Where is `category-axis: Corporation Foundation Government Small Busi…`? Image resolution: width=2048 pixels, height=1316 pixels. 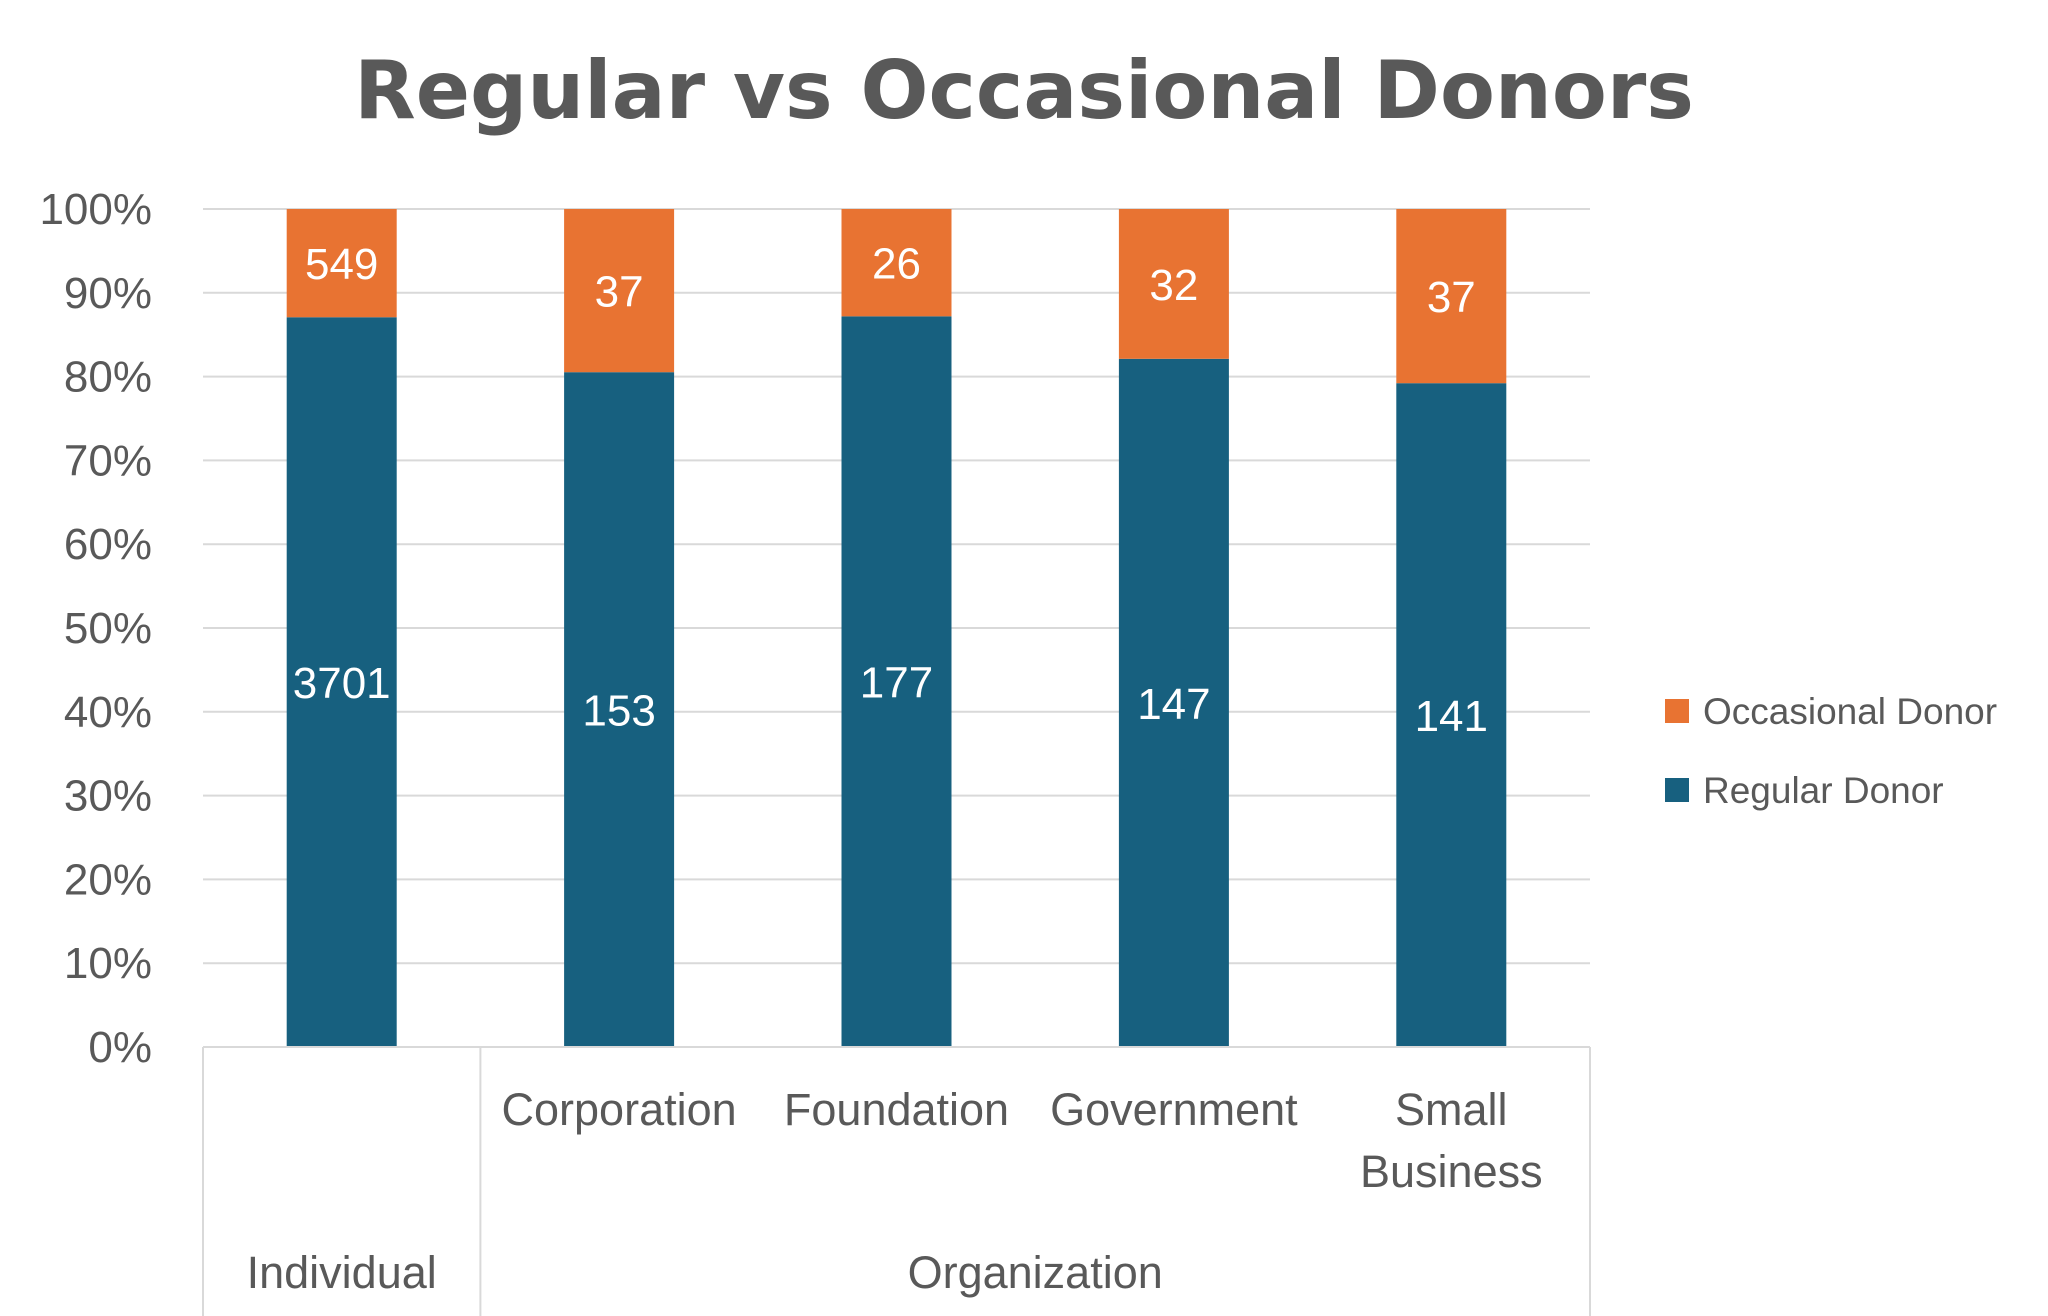 category-axis: Corporation Foundation Government Small Busi… is located at coordinates (896, 1181).